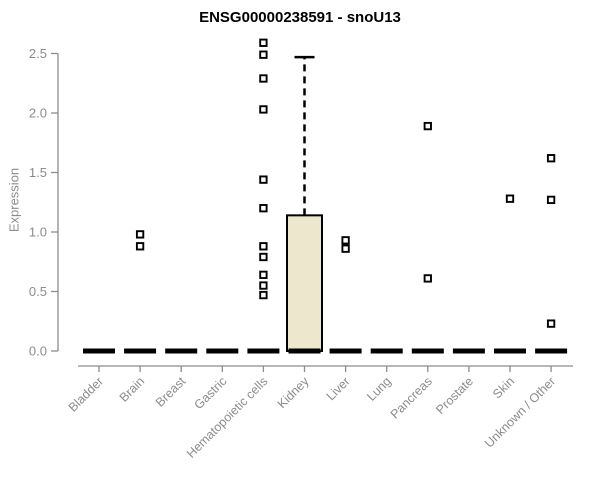 The height and width of the screenshot is (500, 600). What do you see at coordinates (132, 389) in the screenshot?
I see `x-category-label: Brain` at bounding box center [132, 389].